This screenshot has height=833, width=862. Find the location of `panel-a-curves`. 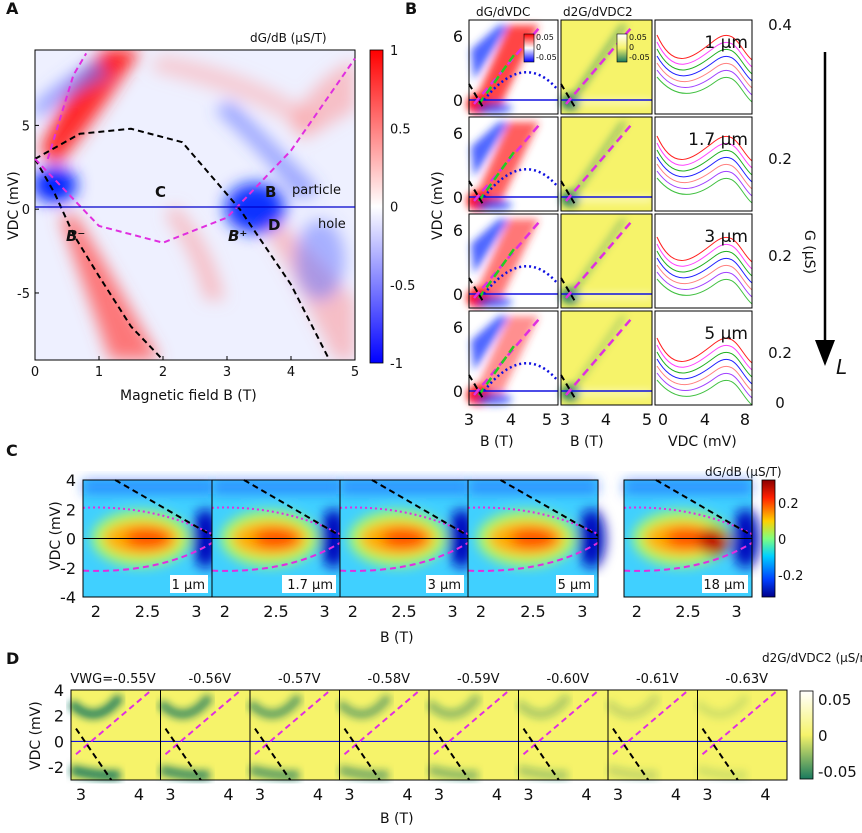

panel-a-curves is located at coordinates (195, 206).